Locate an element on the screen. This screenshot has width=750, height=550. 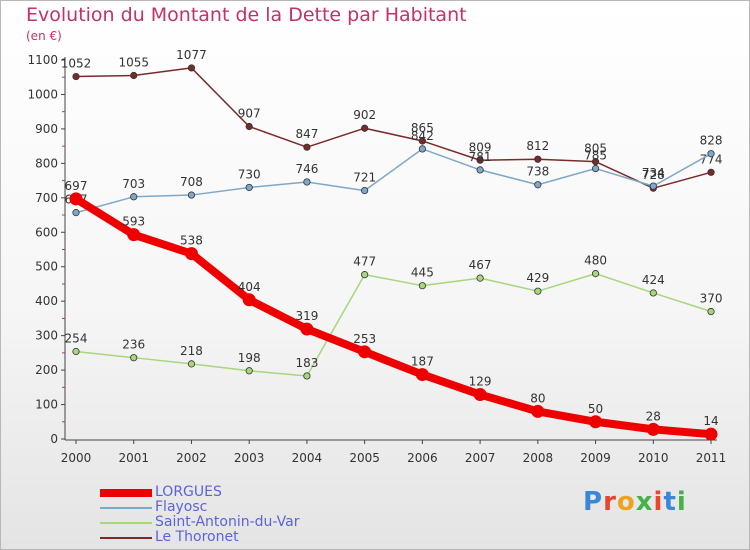
data-label-lorgues: 253 is located at coordinates (364, 339).